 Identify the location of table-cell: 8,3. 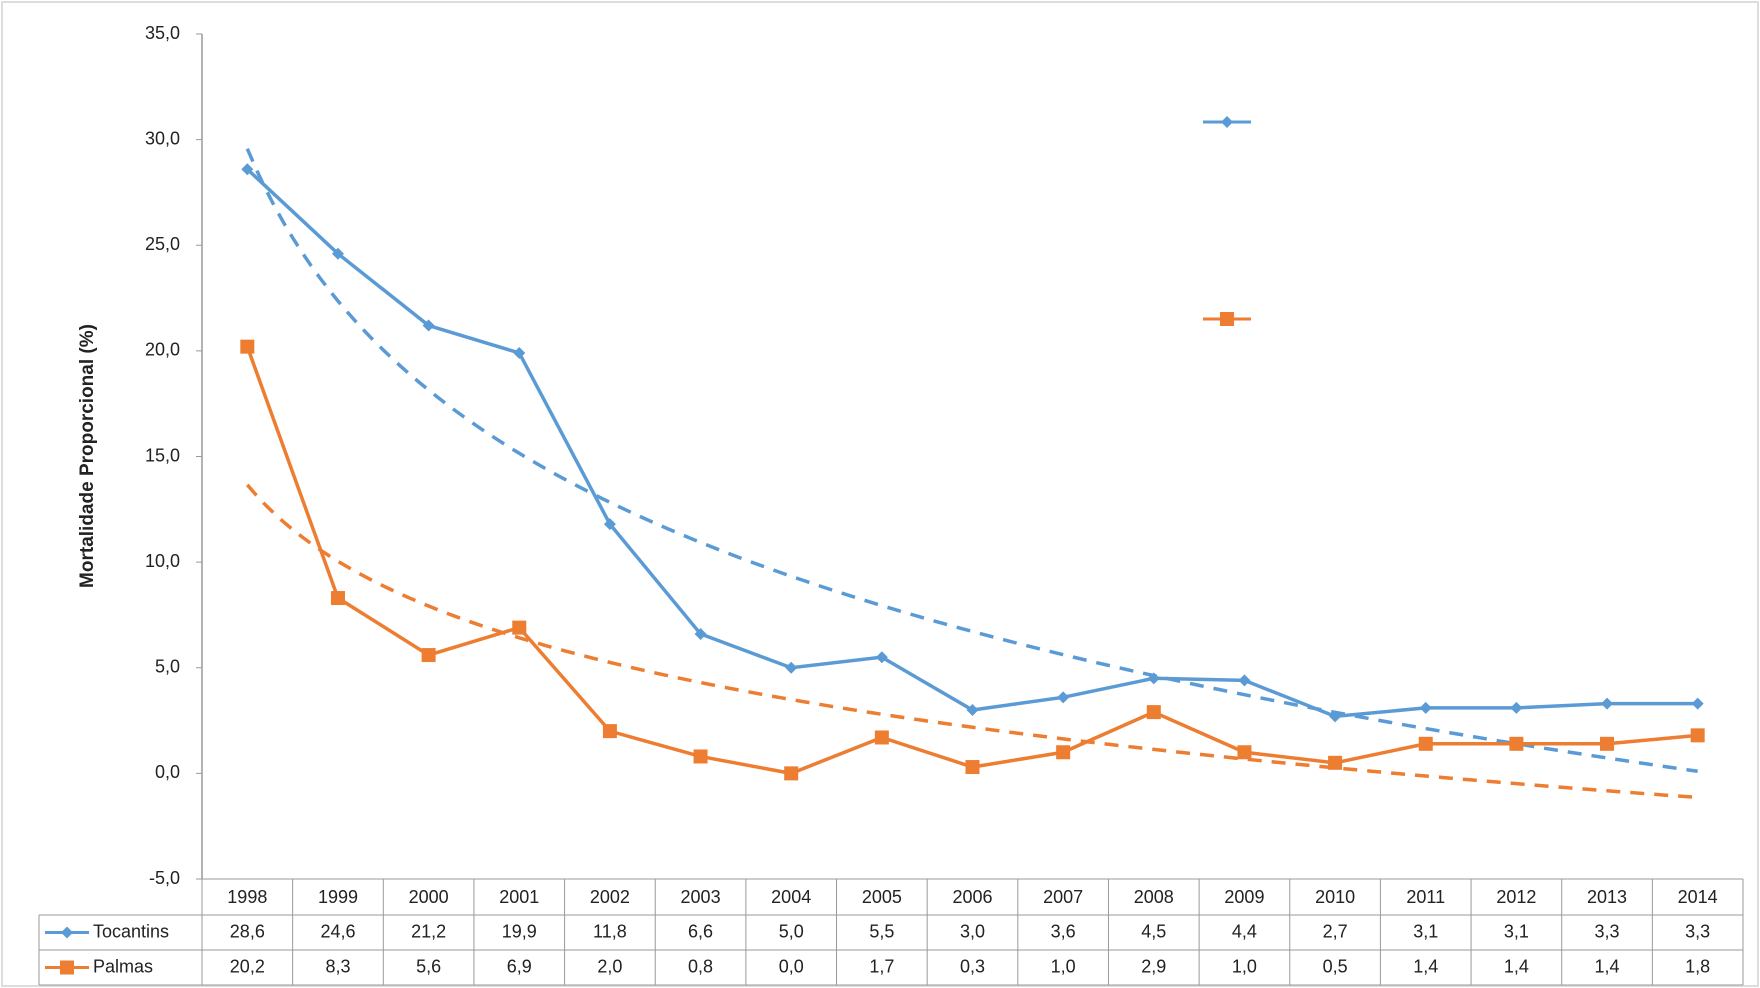
(337, 966).